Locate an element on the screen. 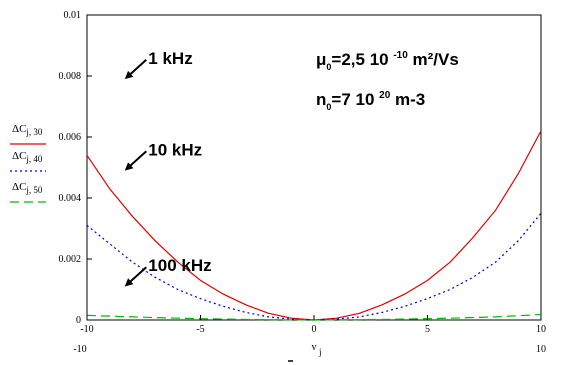 Image resolution: width=566 pixels, height=365 pixels. x-axis-label: v is located at coordinates (314, 347).